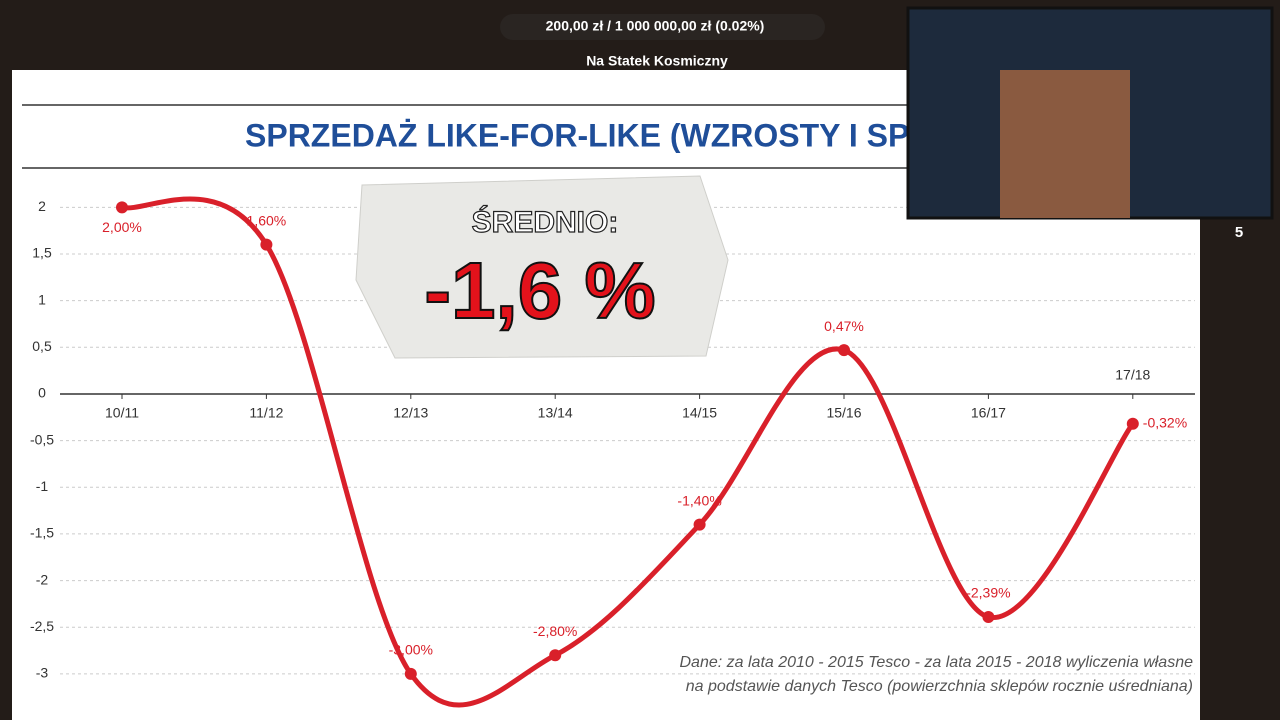 The height and width of the screenshot is (720, 1280). I want to click on callout-label: ŚREDNIO:, so click(545, 222).